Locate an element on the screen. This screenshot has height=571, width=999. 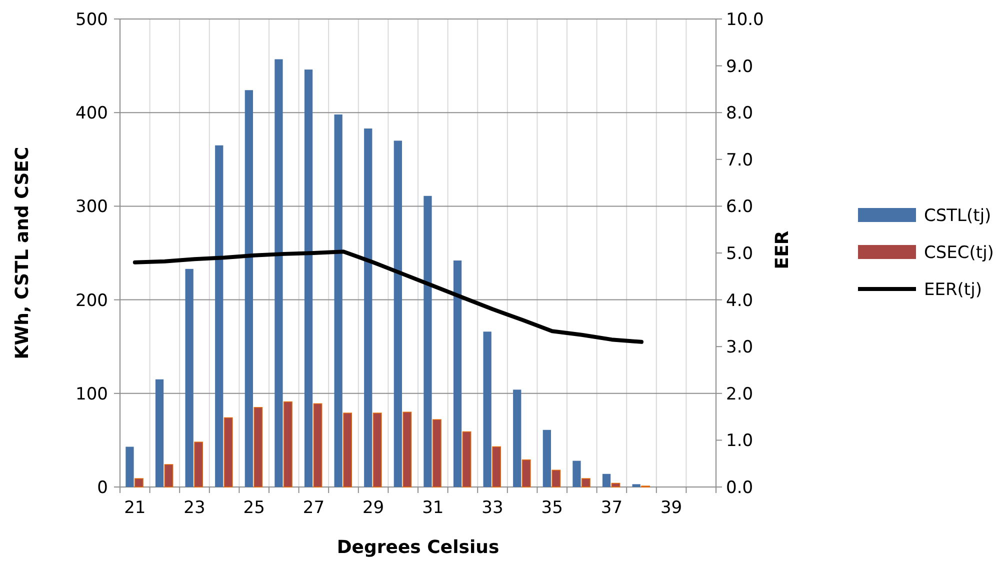
y2-tick-label: 4.0 is located at coordinates (740, 300).